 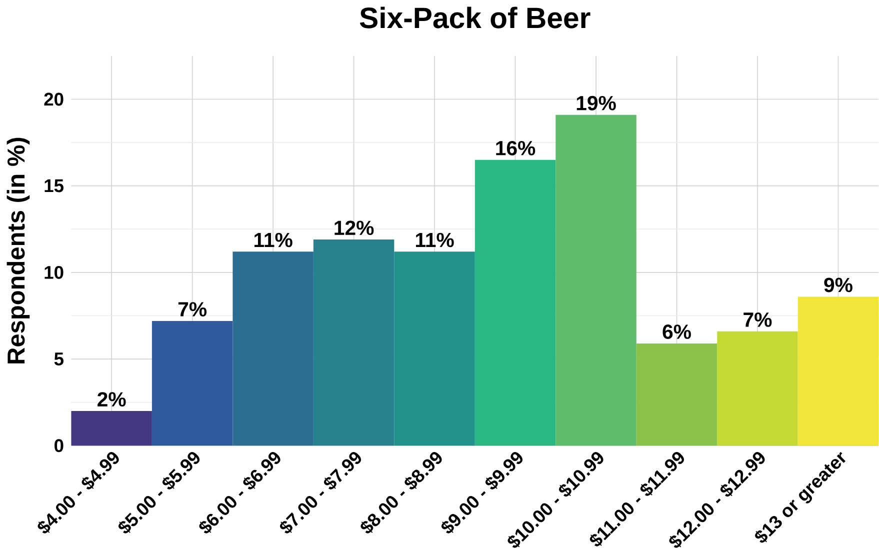 What do you see at coordinates (354, 227) in the screenshot?
I see `data-label: 12%` at bounding box center [354, 227].